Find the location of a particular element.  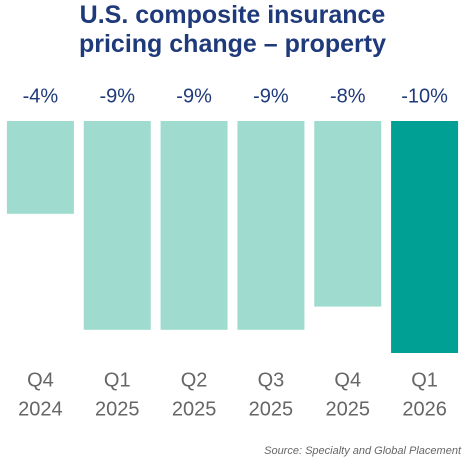

source-note: Source: Specialty and Global Placement is located at coordinates (363, 451).